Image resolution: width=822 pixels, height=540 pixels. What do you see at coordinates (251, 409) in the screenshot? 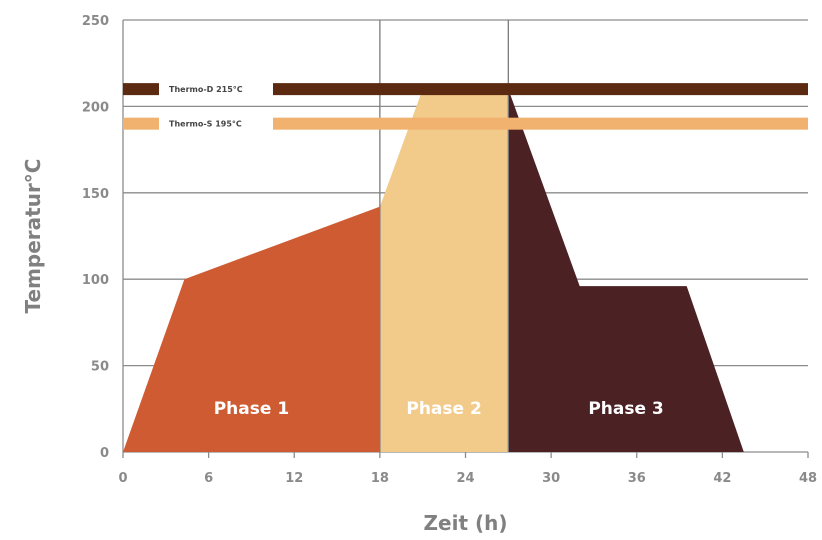
I see `phase-1-label: Phase 1` at bounding box center [251, 409].